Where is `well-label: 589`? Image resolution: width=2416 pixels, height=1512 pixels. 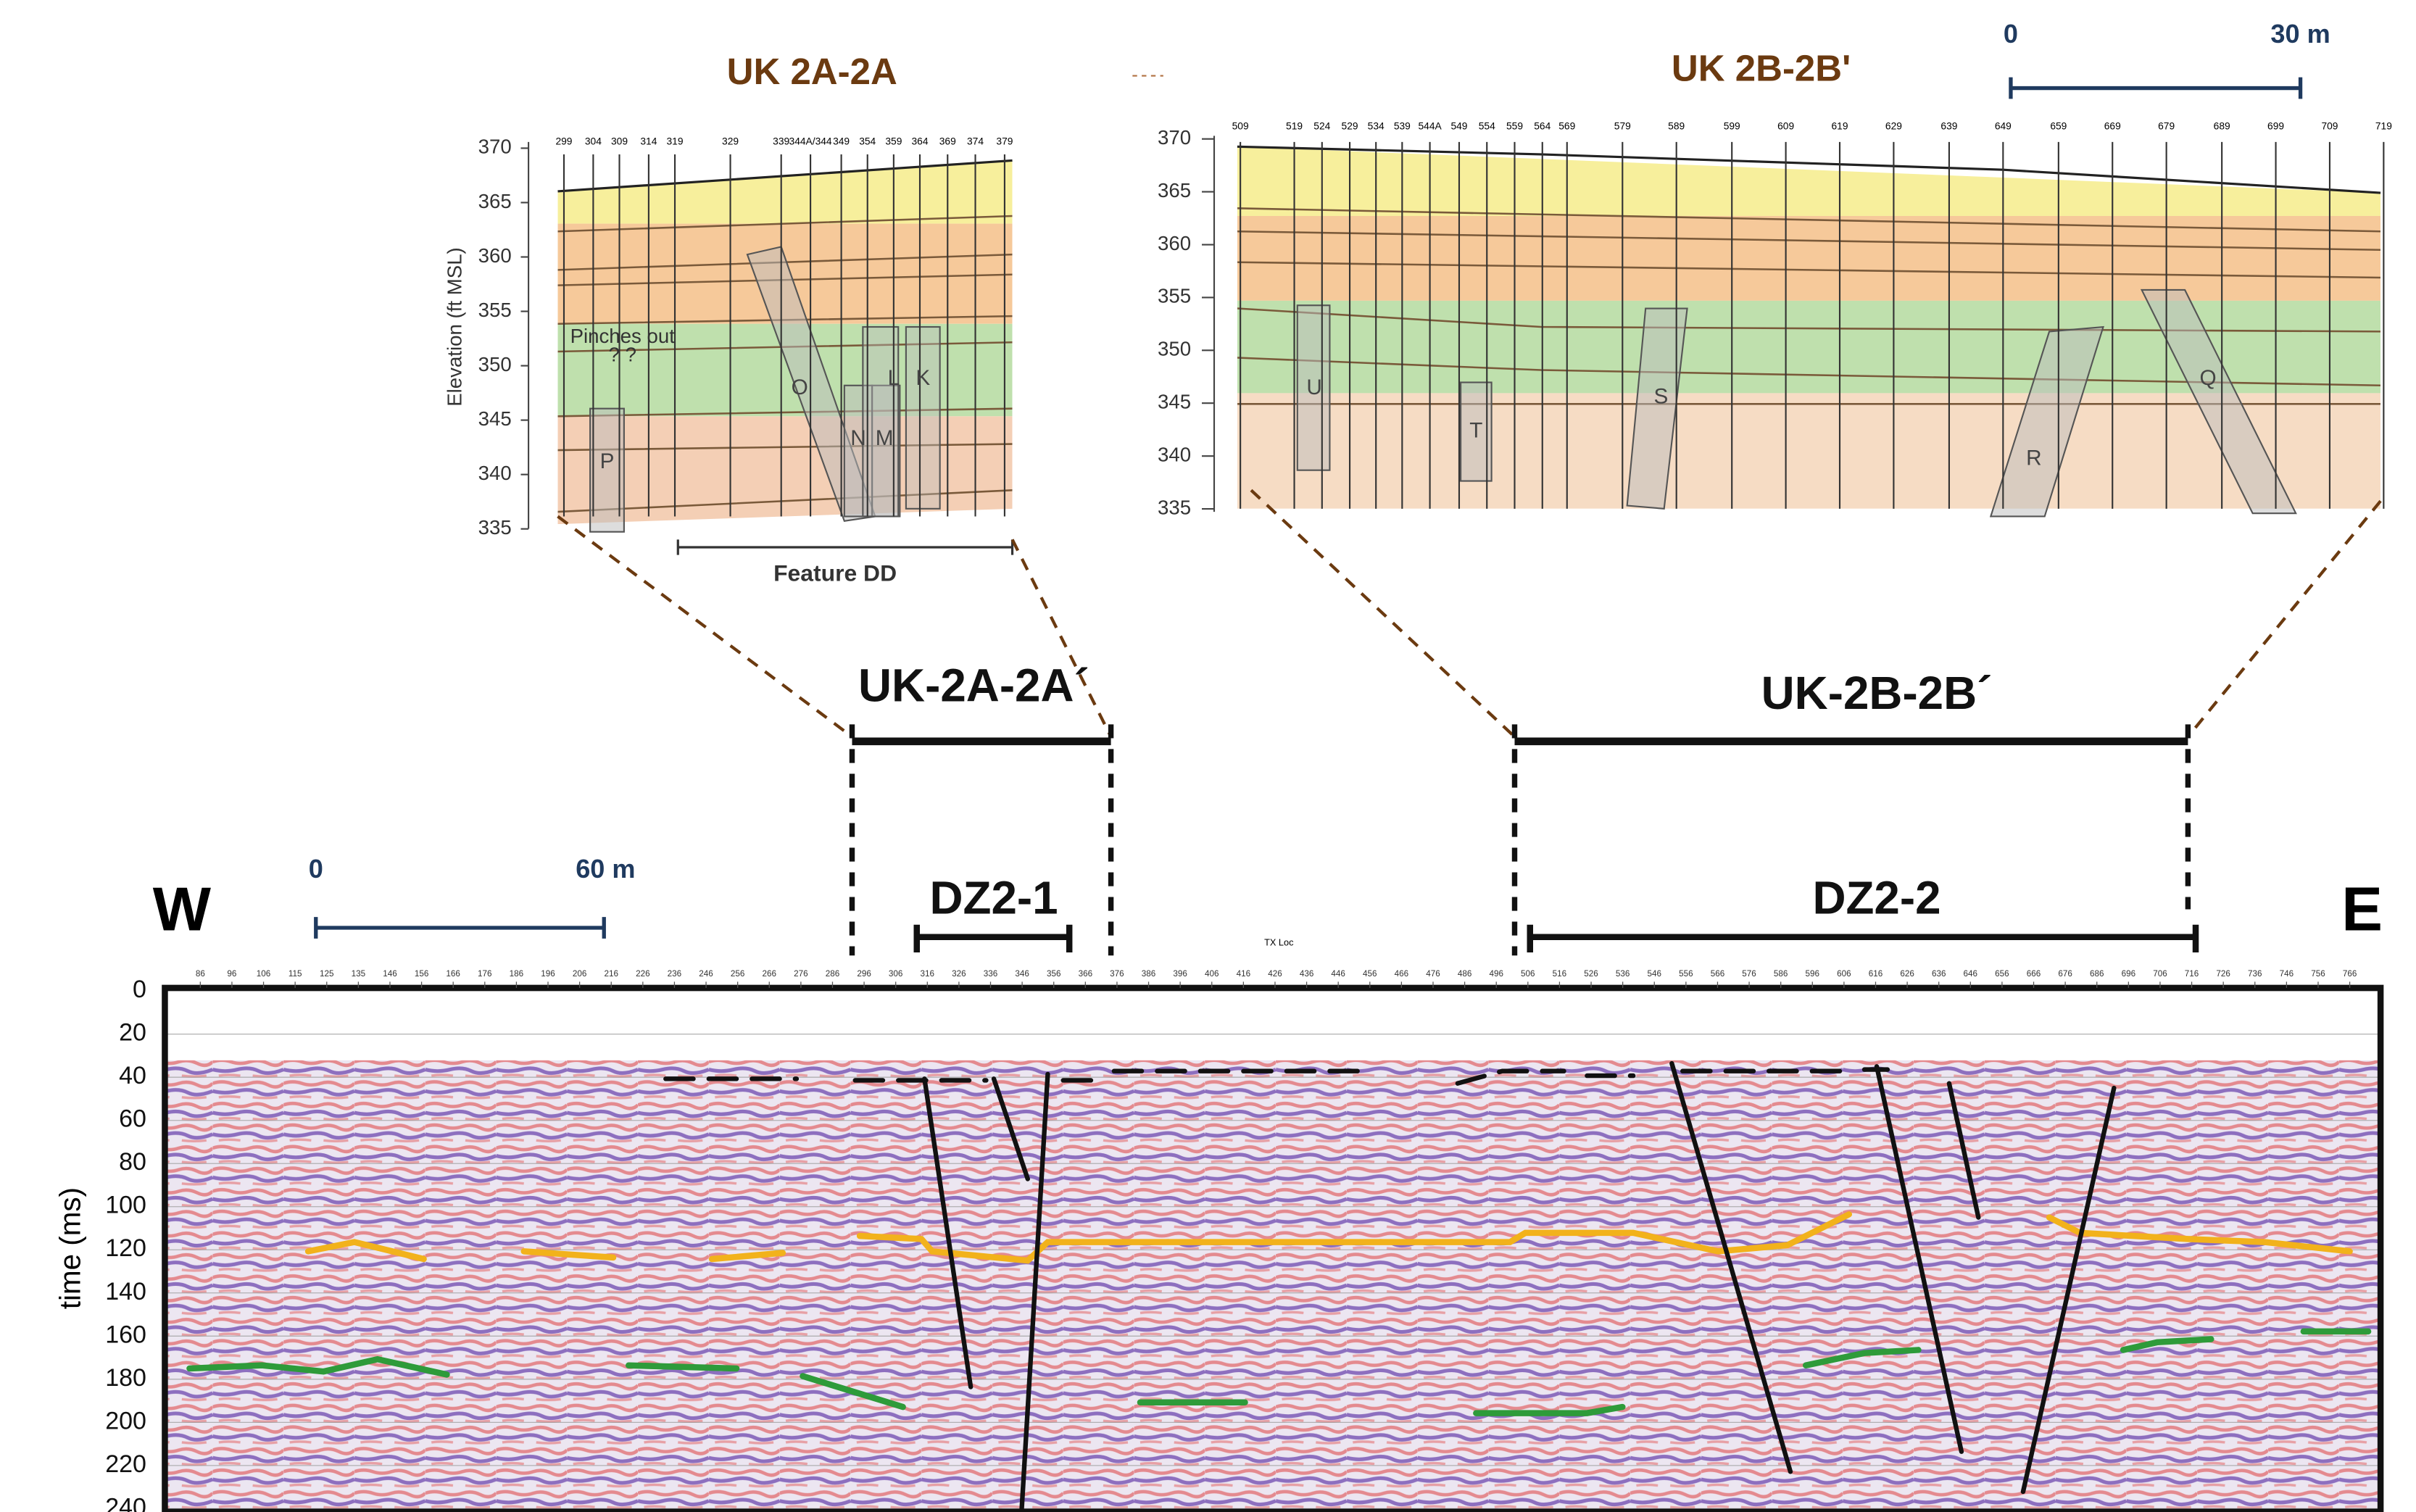 well-label: 589 is located at coordinates (1677, 125).